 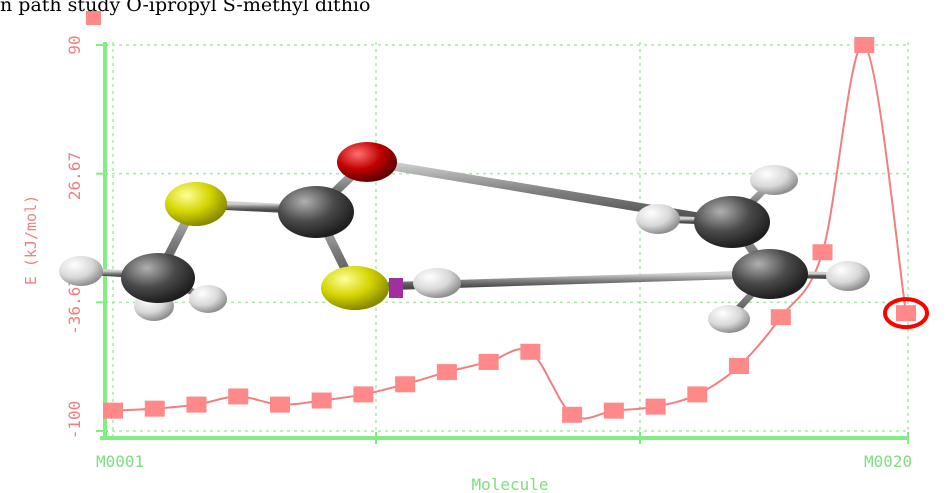 What do you see at coordinates (74, 44) in the screenshot?
I see `y-tick-label-90: 90` at bounding box center [74, 44].